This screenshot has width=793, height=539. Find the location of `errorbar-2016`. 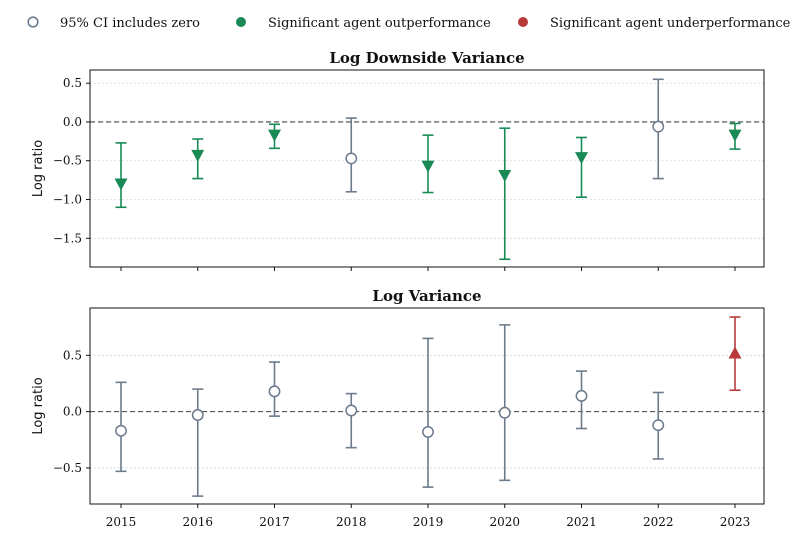

errorbar-2016 is located at coordinates (198, 442).